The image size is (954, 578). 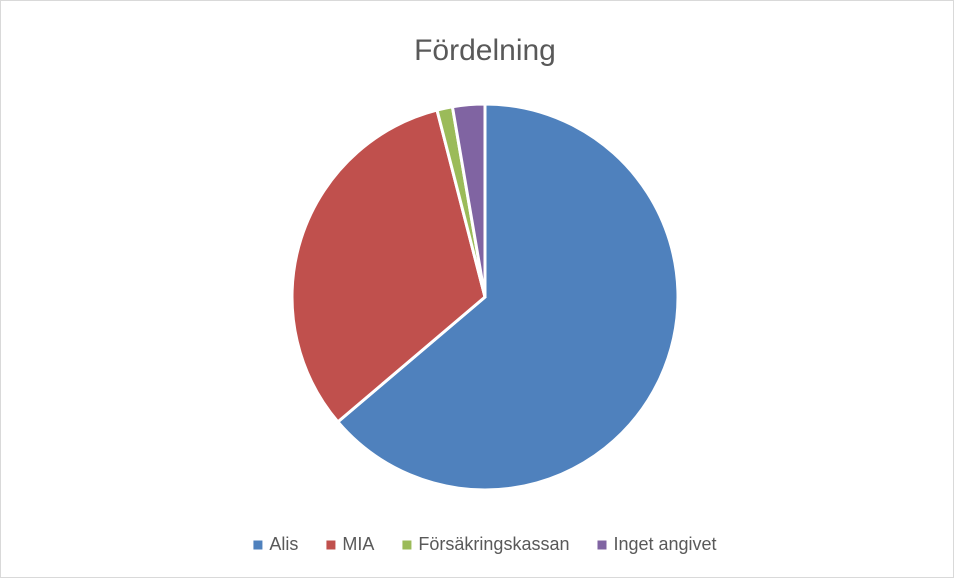 I want to click on legend-label: MIA, so click(x=358, y=544).